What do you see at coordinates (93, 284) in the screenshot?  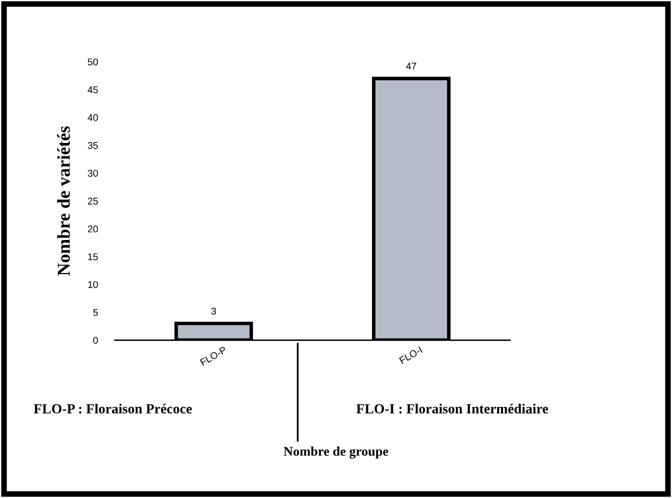 I see `y-tick-label: 10` at bounding box center [93, 284].